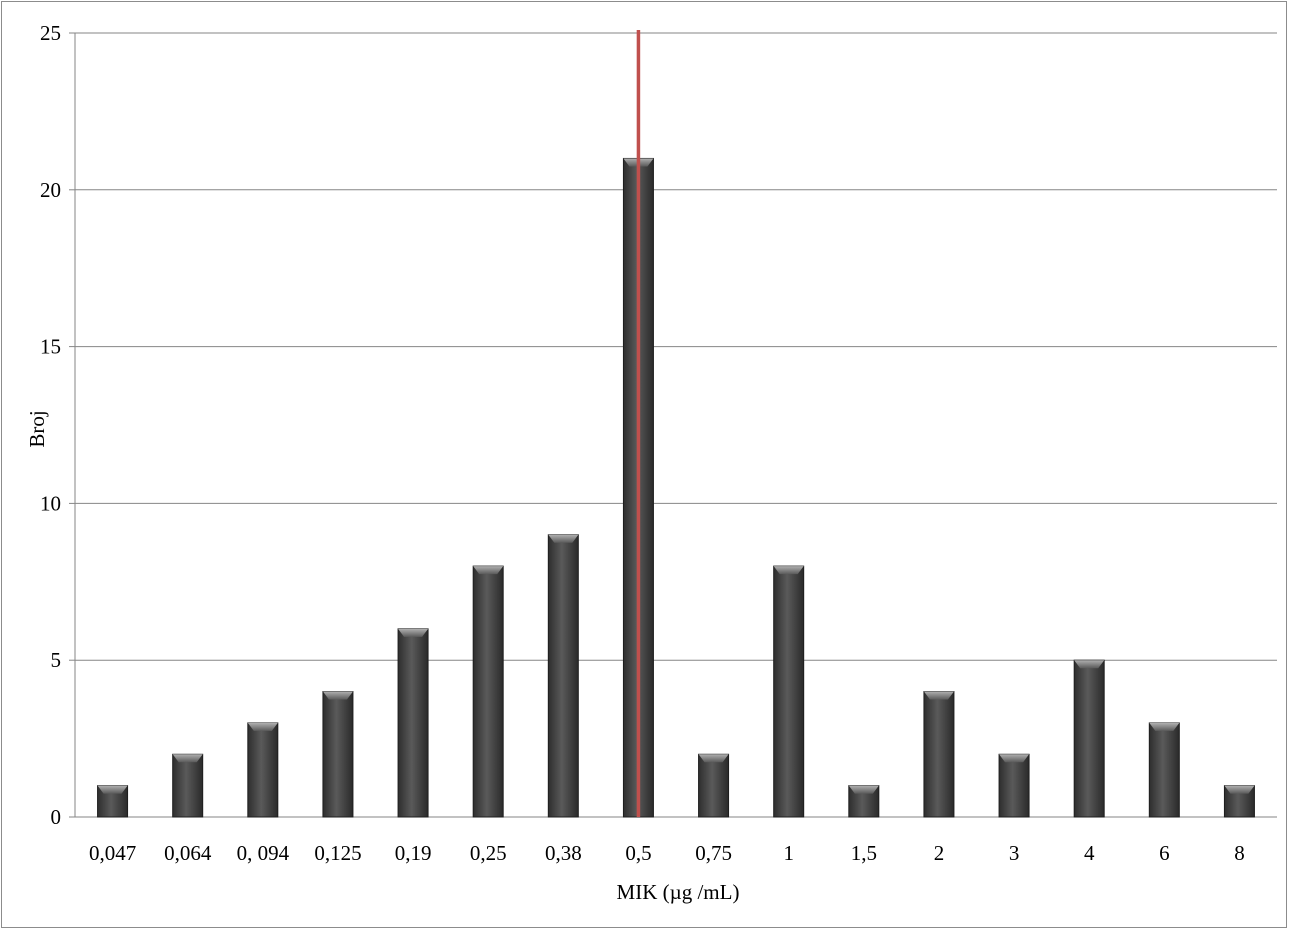 The width and height of the screenshot is (1290, 931). Describe the element at coordinates (1014, 853) in the screenshot. I see `x-tick-label: 3` at that location.